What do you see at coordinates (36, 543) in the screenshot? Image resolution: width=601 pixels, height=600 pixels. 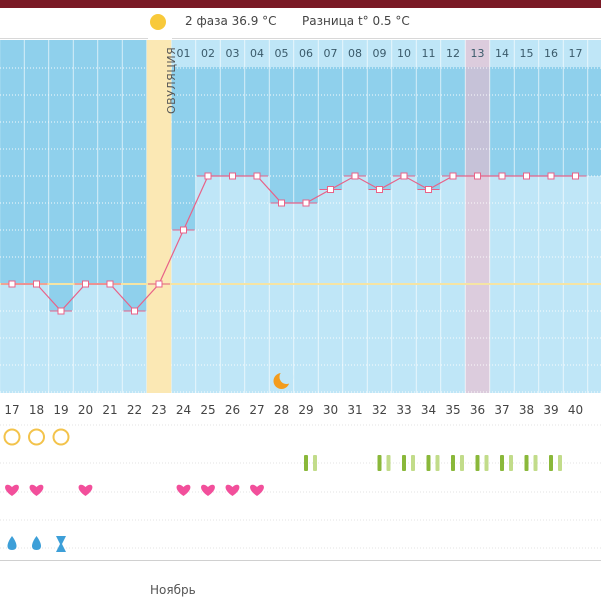 I see `drop-icon` at bounding box center [36, 543].